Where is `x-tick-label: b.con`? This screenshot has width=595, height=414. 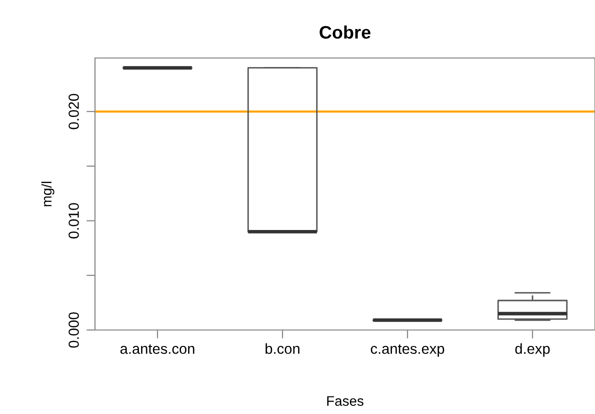
x-tick-label: b.con is located at coordinates (283, 348).